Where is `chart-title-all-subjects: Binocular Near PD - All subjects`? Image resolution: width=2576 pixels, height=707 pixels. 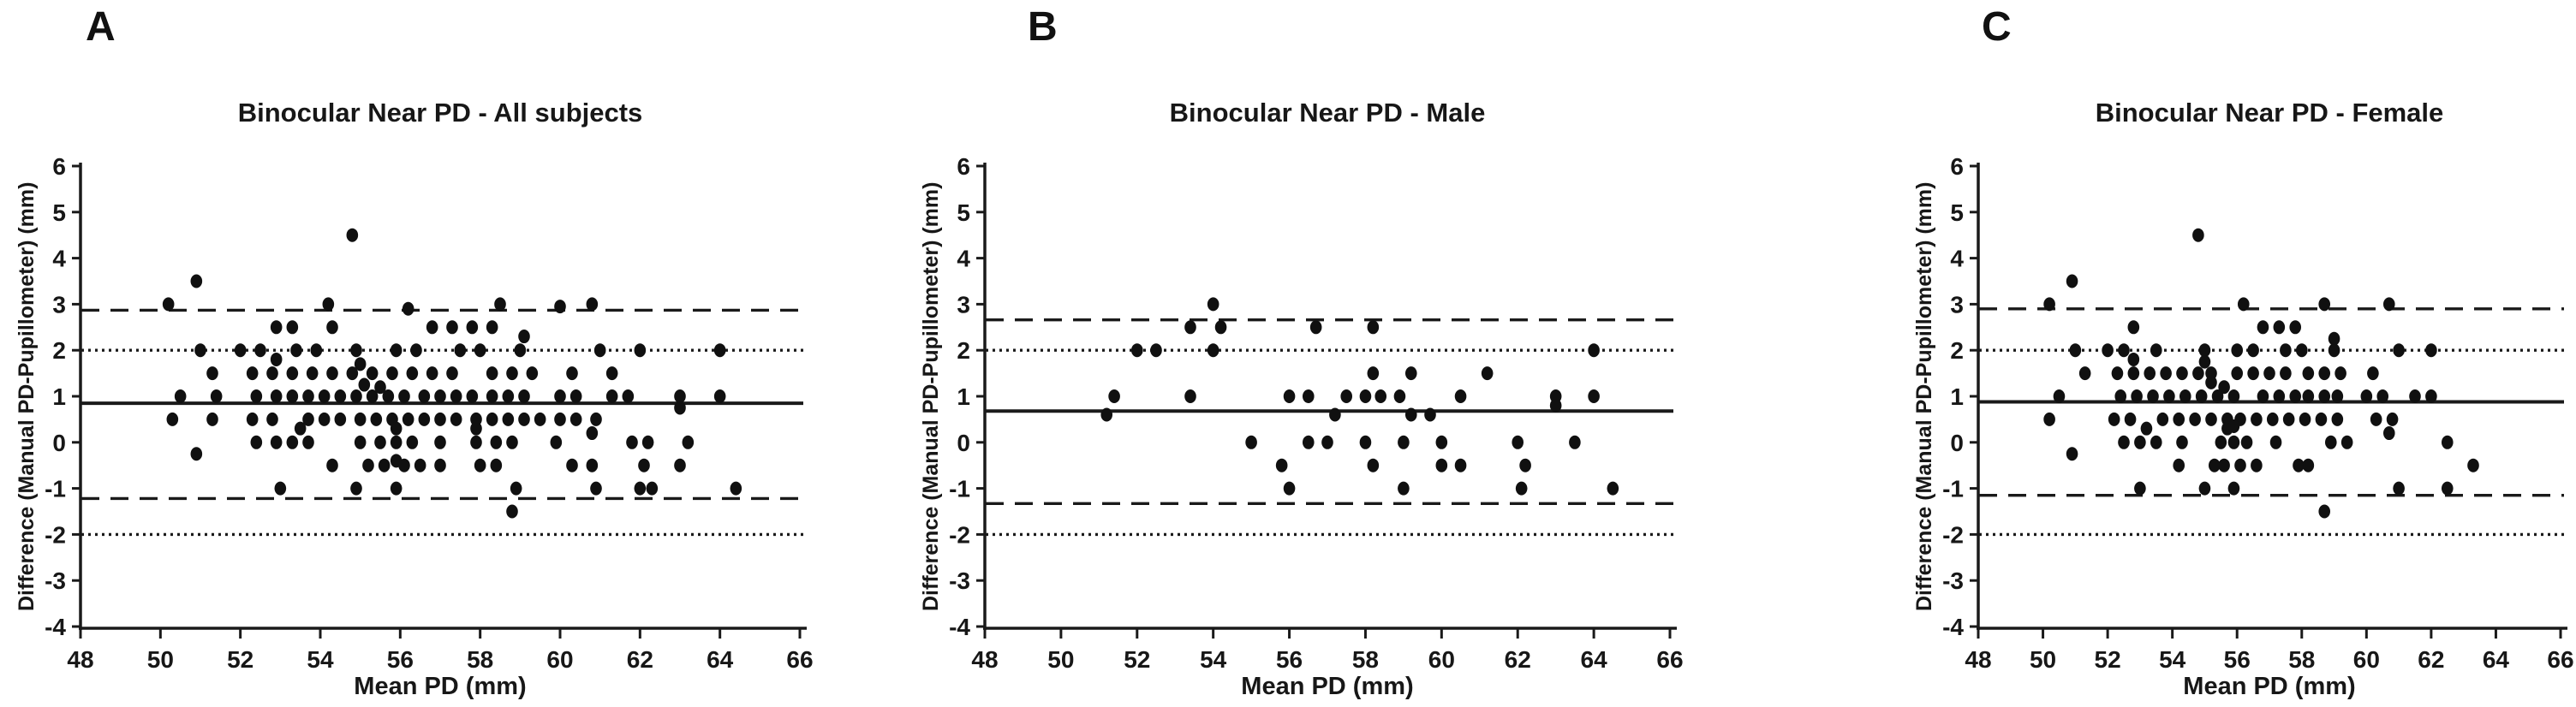 chart-title-all-subjects: Binocular Near PD - All subjects is located at coordinates (440, 113).